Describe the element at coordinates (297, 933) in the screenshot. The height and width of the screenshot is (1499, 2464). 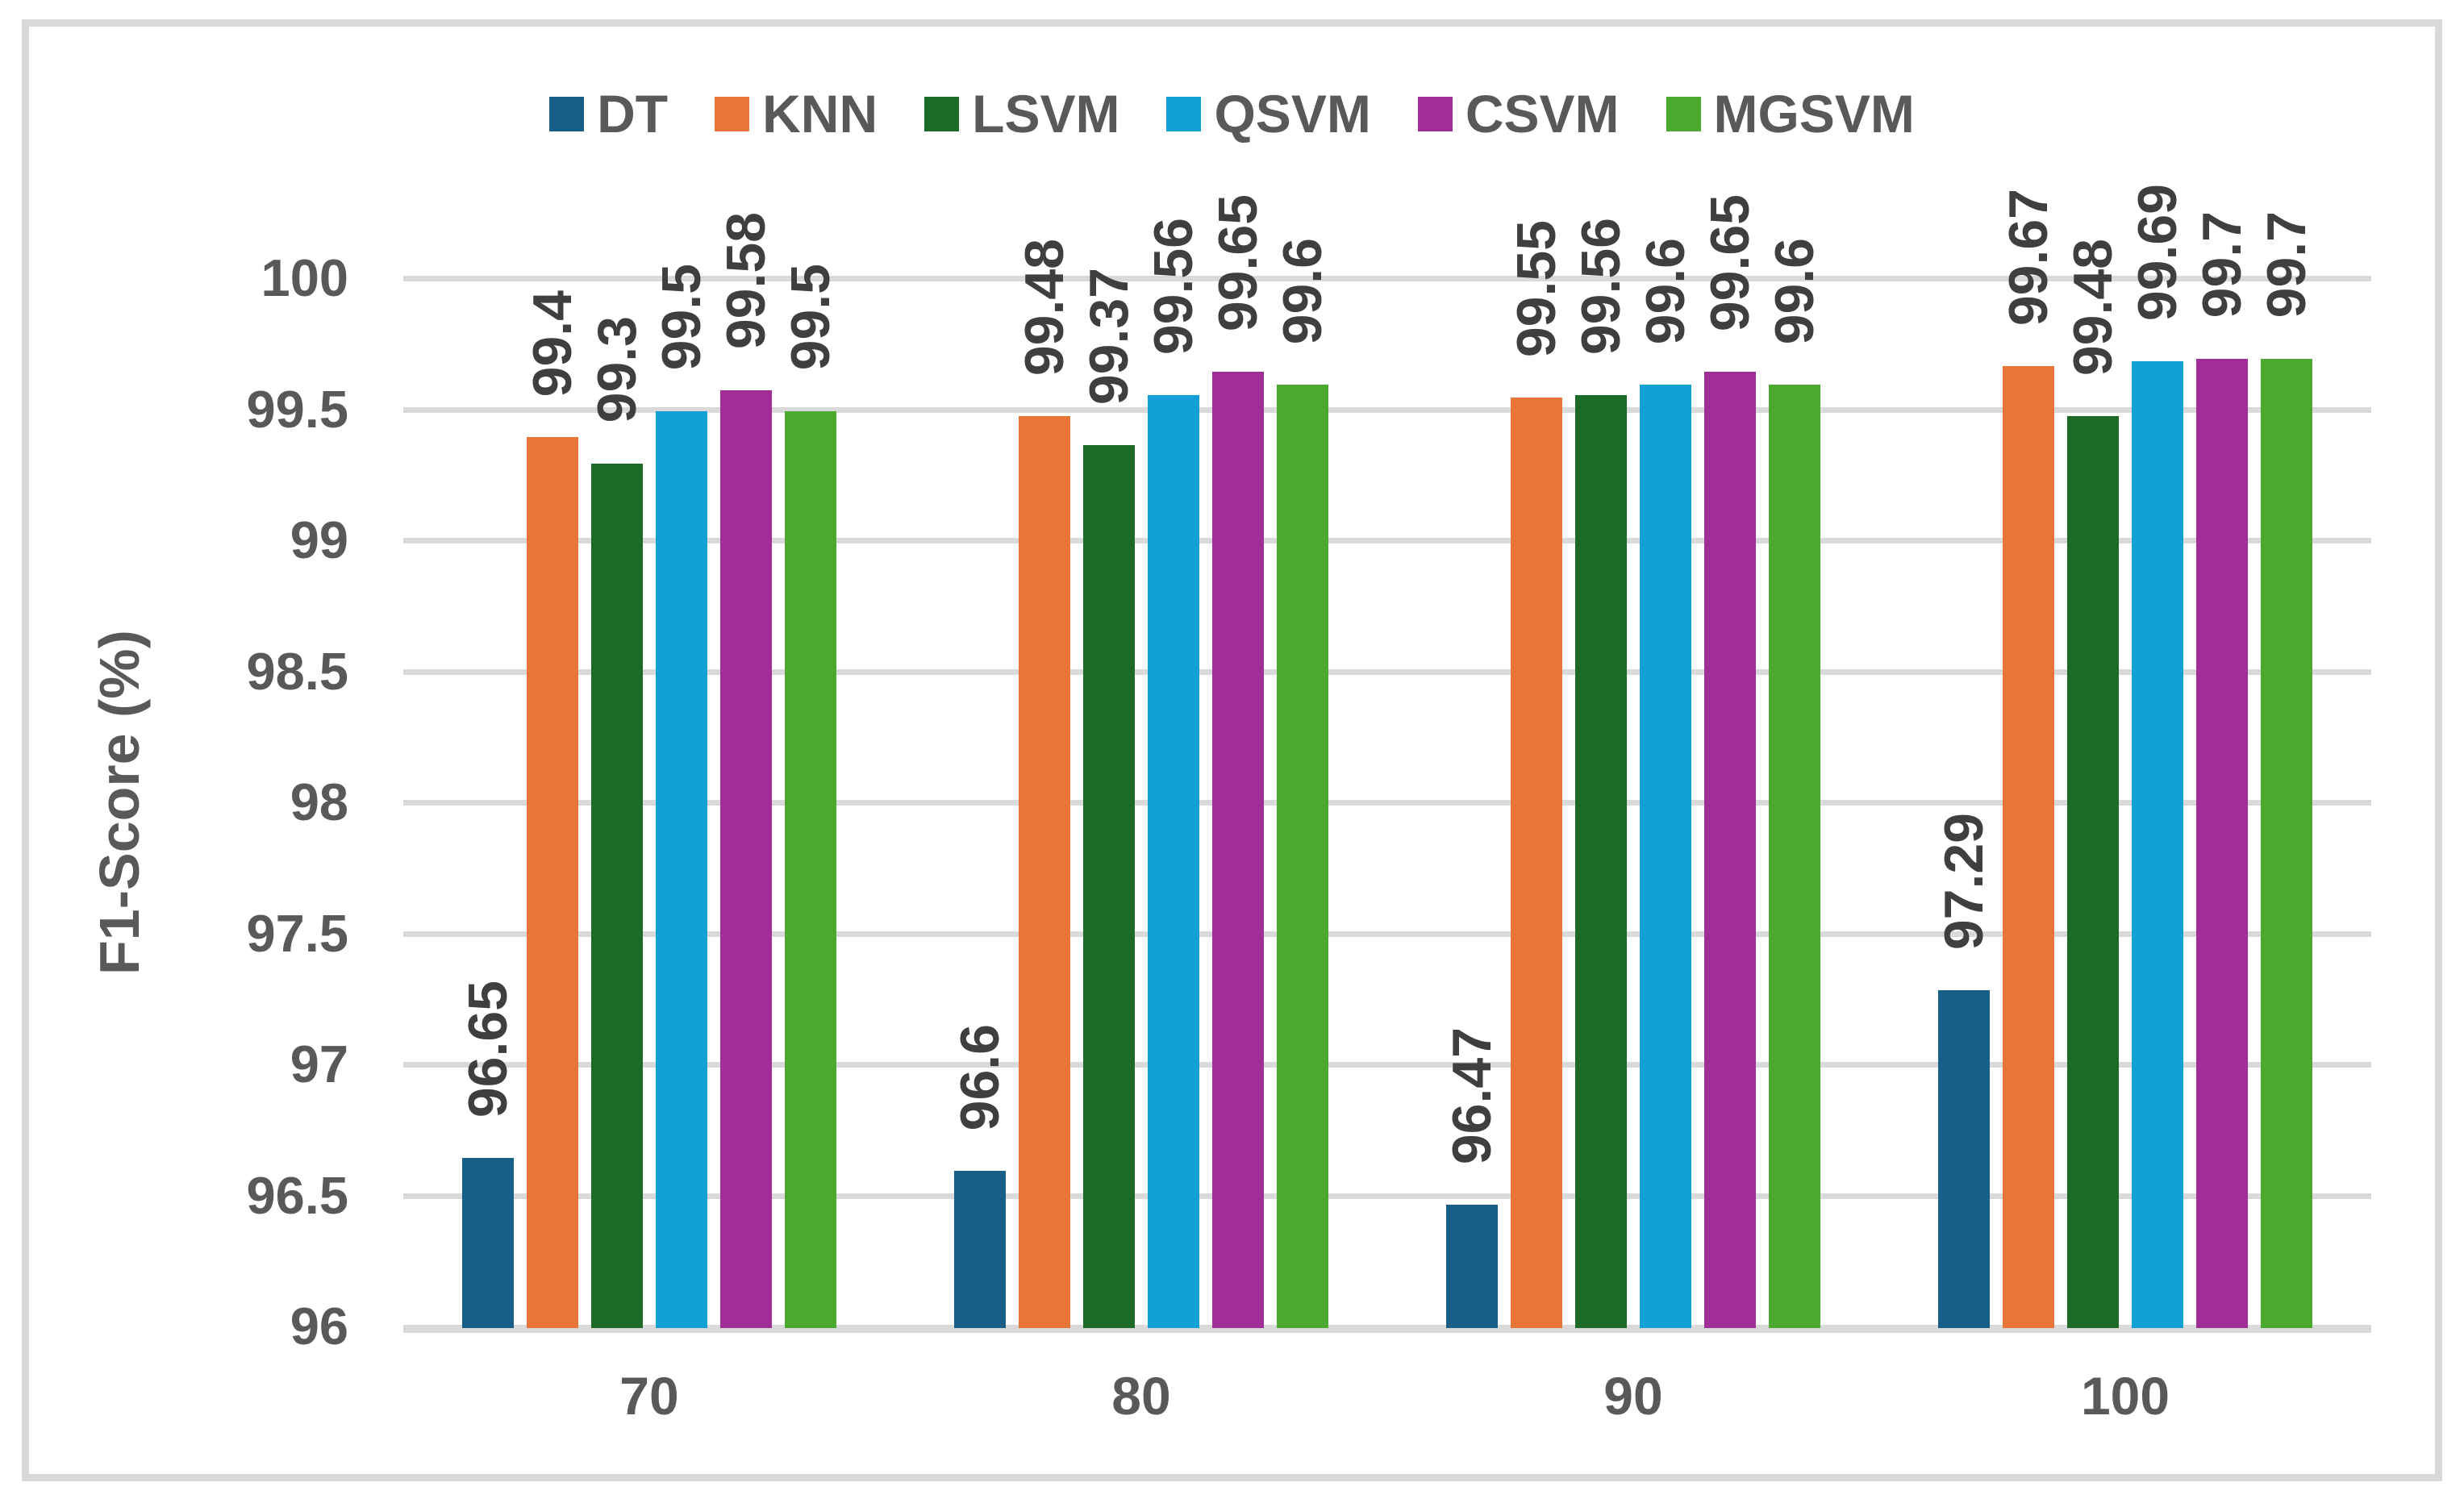
I see `y-tick-label: 97.5` at that location.